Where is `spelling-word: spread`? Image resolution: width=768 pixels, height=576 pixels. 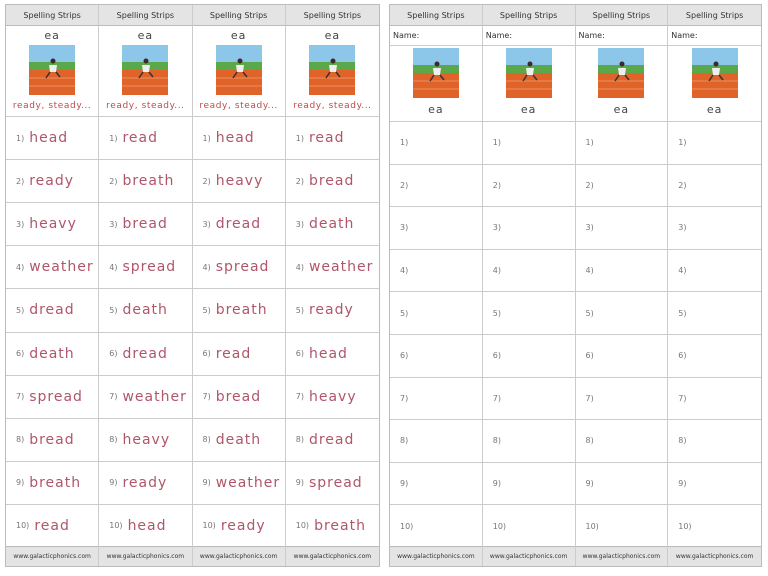 spelling-word: spread is located at coordinates (149, 267).